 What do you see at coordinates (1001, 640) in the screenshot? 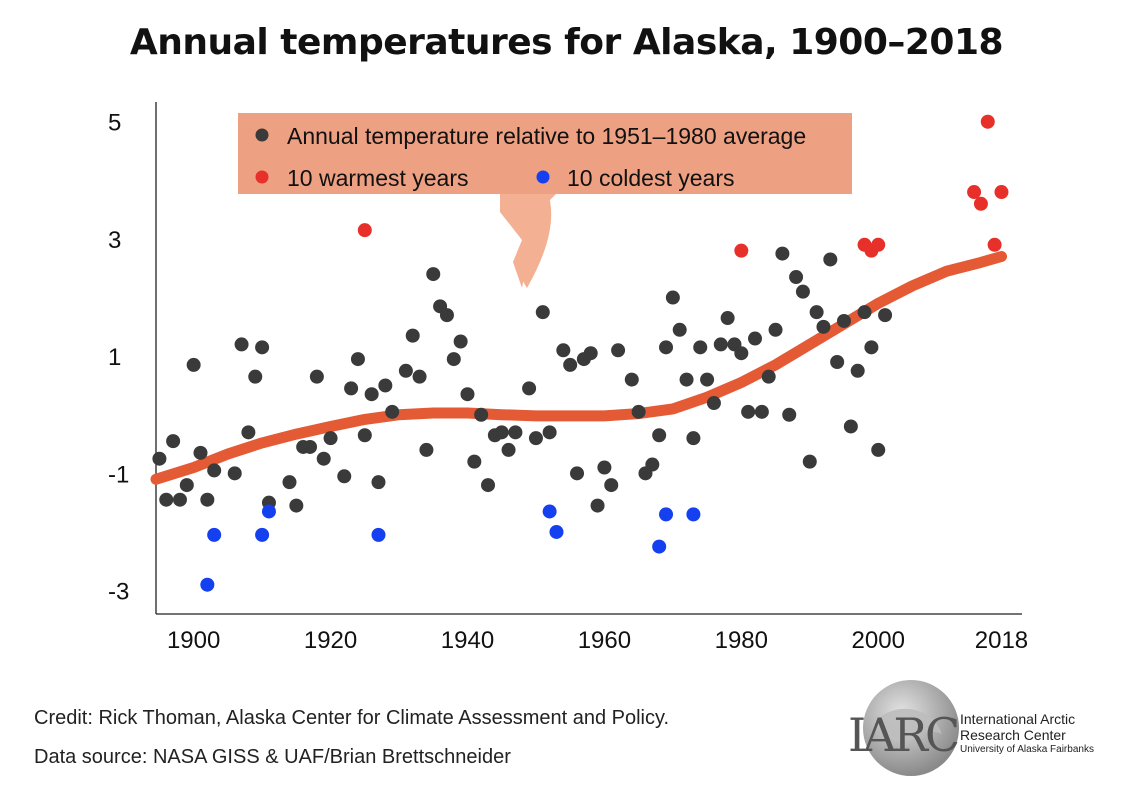
I see `x-tick-label: 2018` at bounding box center [1001, 640].